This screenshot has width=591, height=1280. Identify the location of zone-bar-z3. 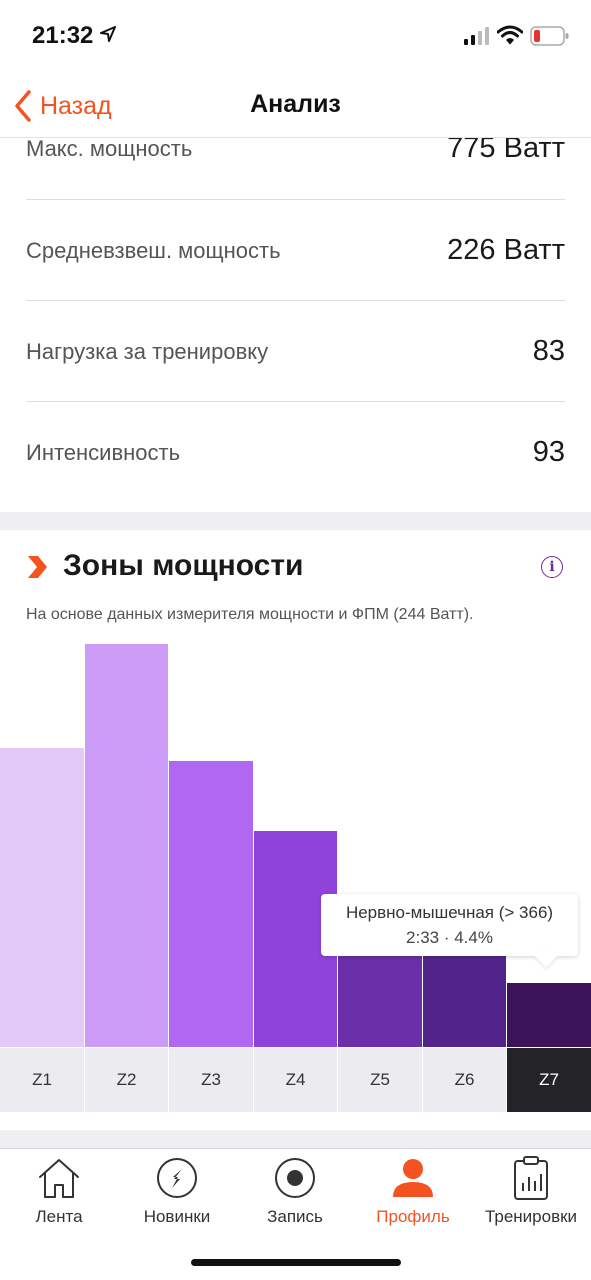
(211, 904).